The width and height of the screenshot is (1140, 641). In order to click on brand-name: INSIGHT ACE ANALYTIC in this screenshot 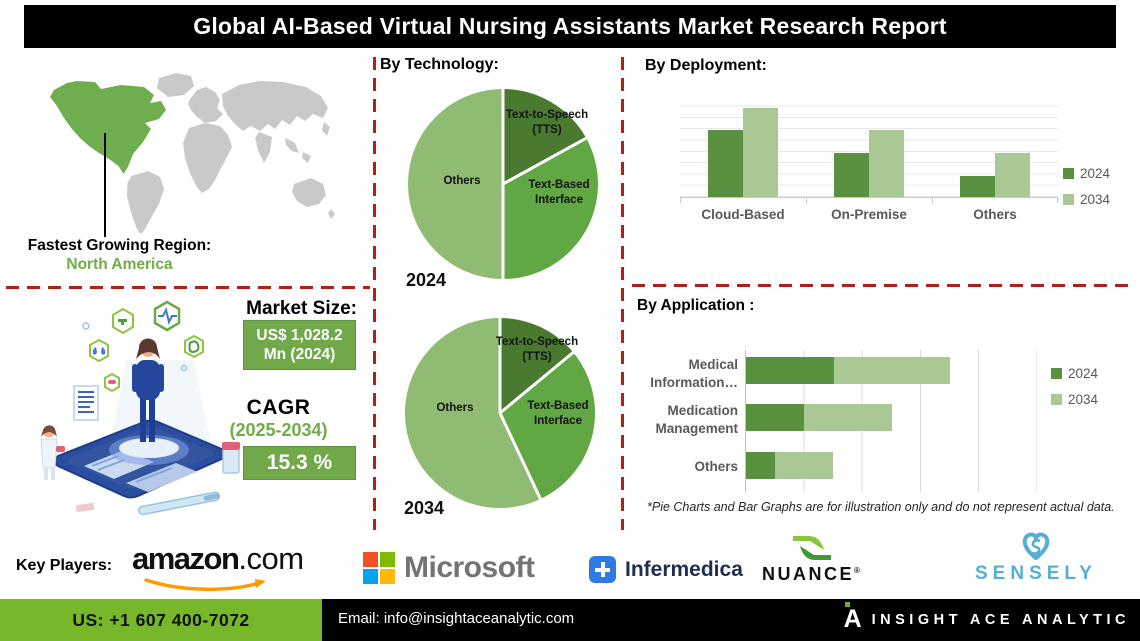, I will do `click(1000, 619)`.